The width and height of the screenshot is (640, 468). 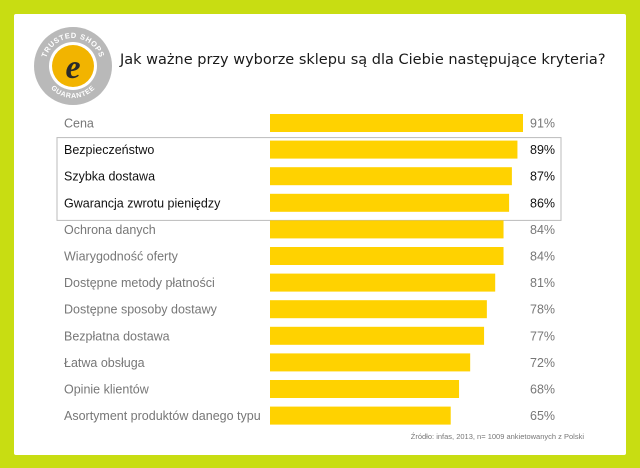 What do you see at coordinates (542, 150) in the screenshot?
I see `value-label: 89%` at bounding box center [542, 150].